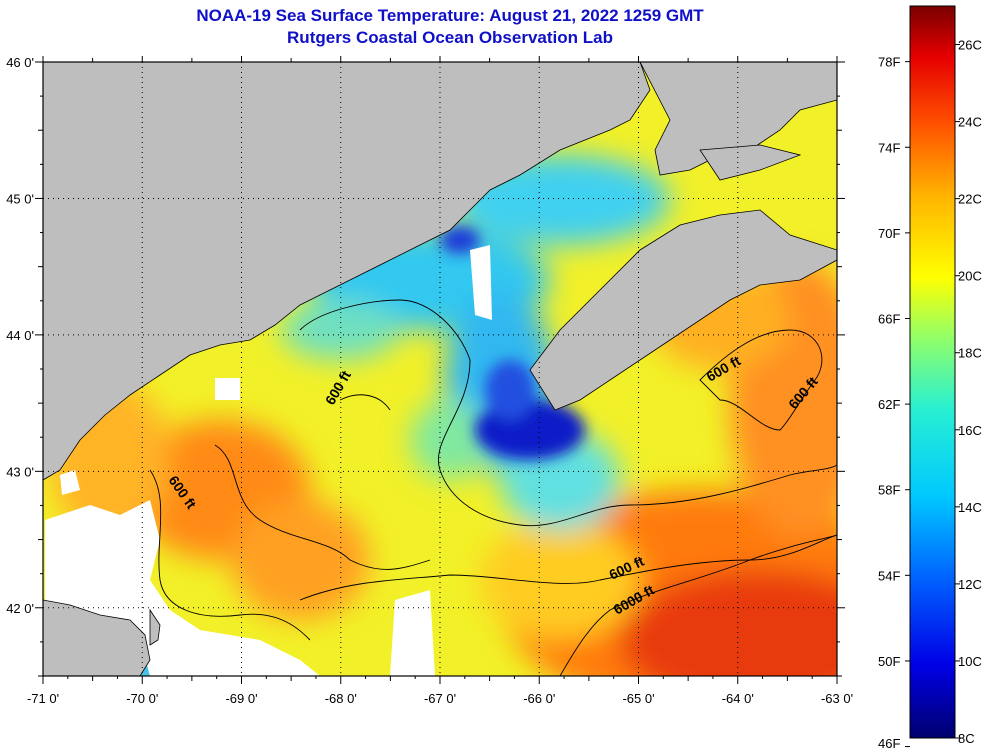 This screenshot has height=754, width=984. Describe the element at coordinates (889, 62) in the screenshot. I see `colorbar-label-f: 78F` at that location.